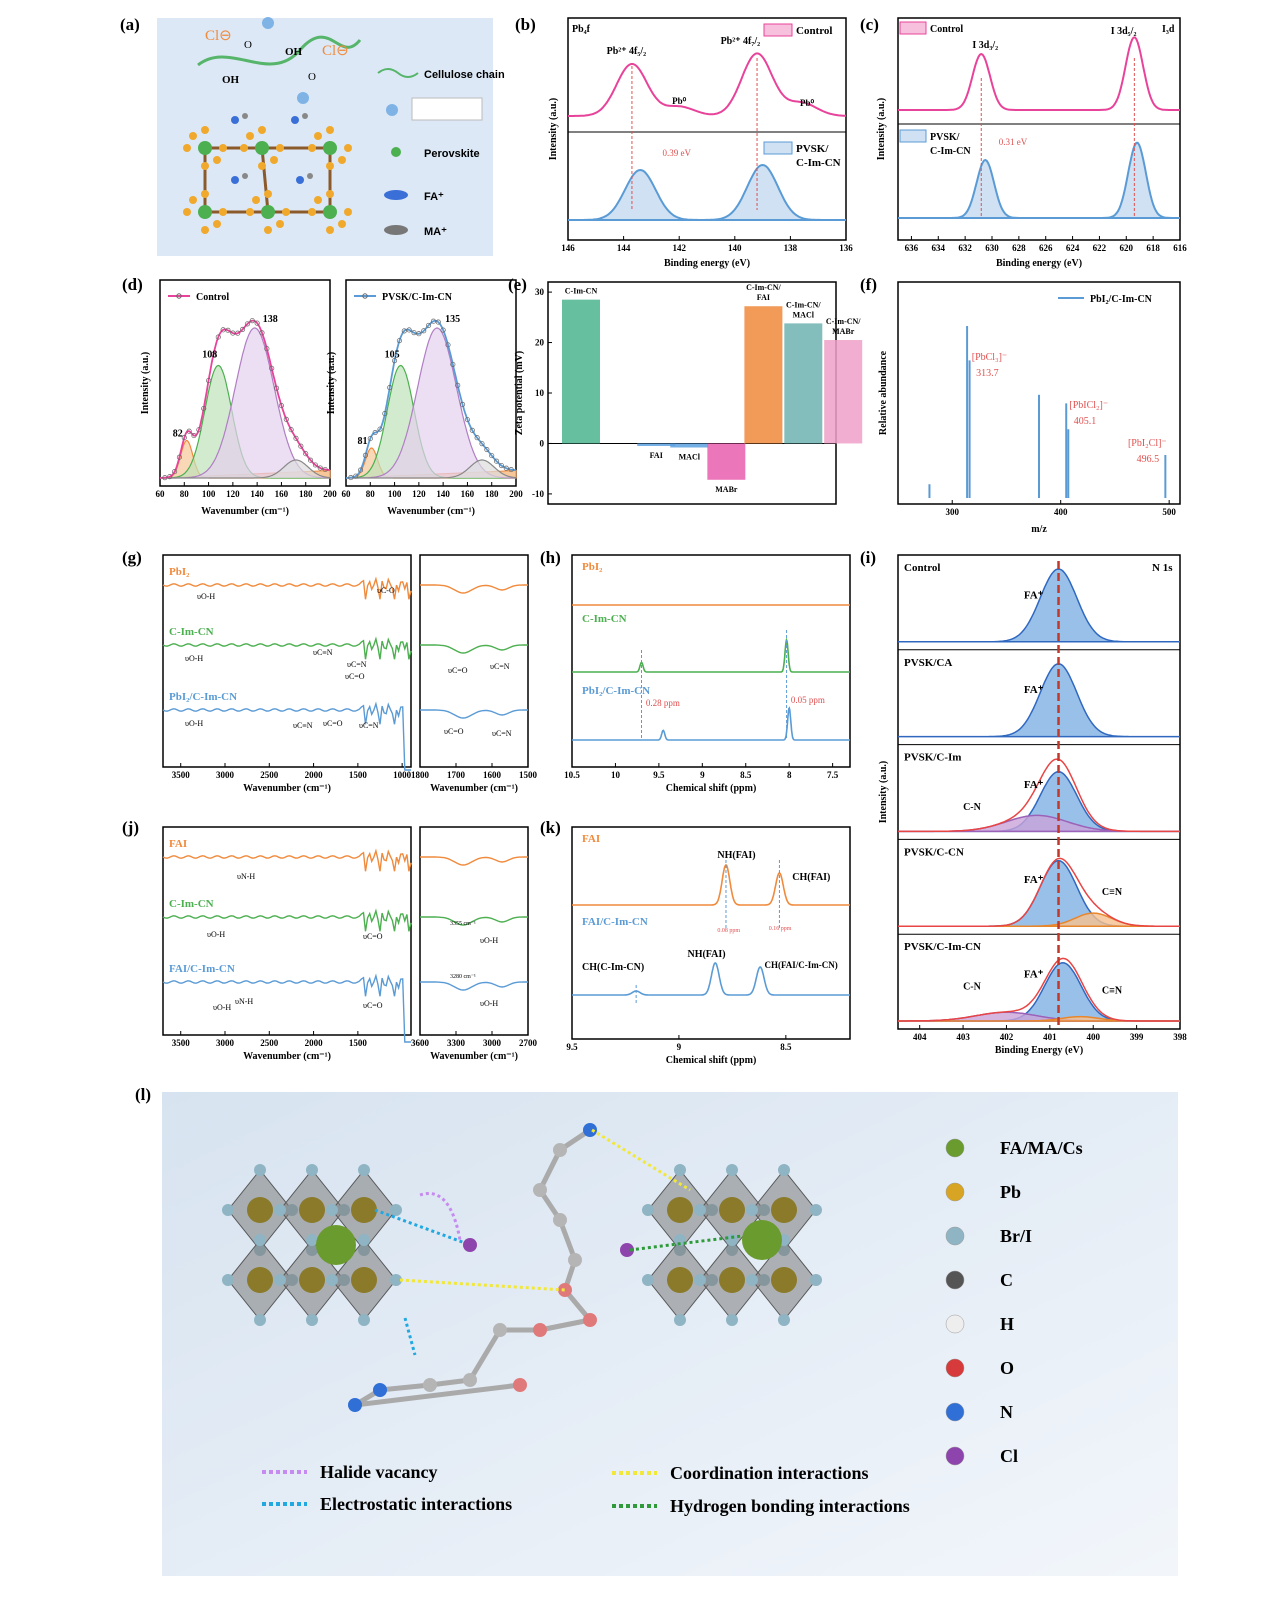 Image resolution: width=1270 pixels, height=1601 pixels. Describe the element at coordinates (447, 109) in the screenshot. I see `molecule-structure` at that location.